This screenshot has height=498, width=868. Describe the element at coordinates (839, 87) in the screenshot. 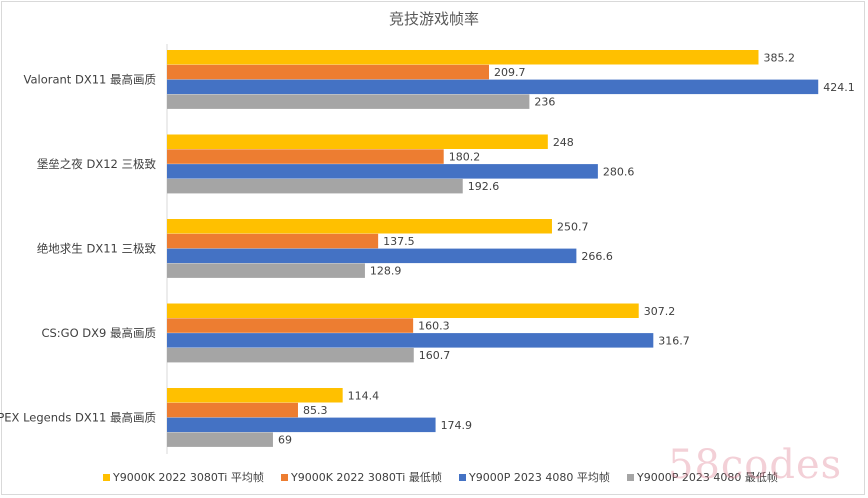

I see `data-label: 424.1` at that location.